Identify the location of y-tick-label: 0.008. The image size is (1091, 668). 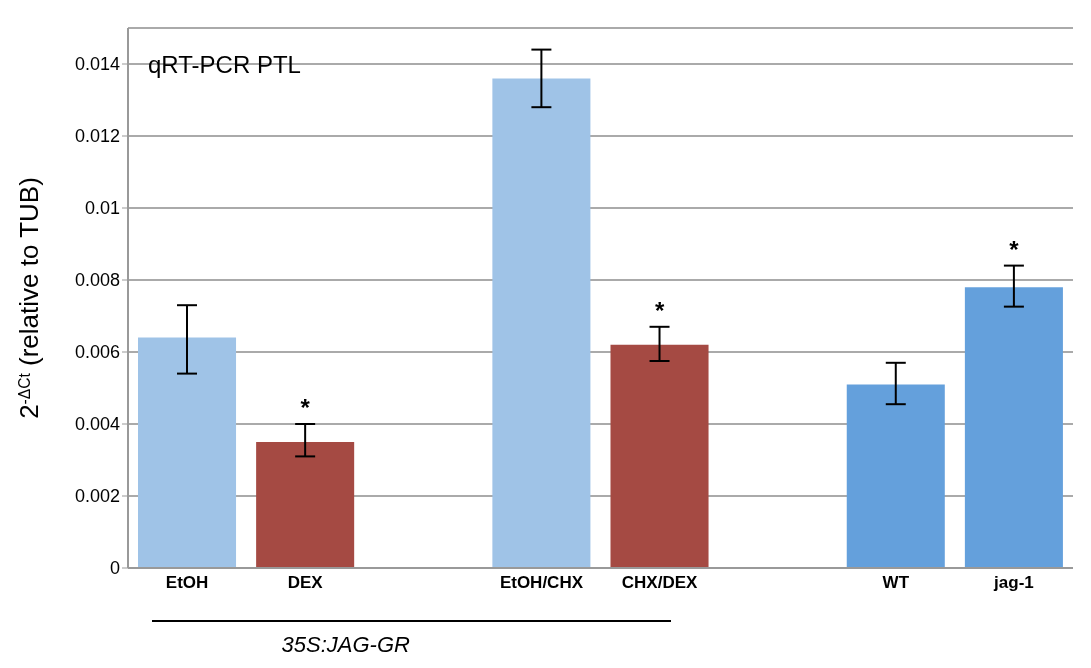
(97, 280).